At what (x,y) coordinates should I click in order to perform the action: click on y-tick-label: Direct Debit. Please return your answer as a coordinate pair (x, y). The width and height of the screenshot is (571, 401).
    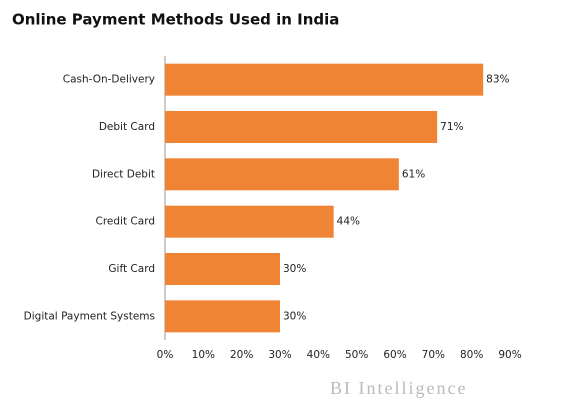
    Looking at the image, I should click on (123, 174).